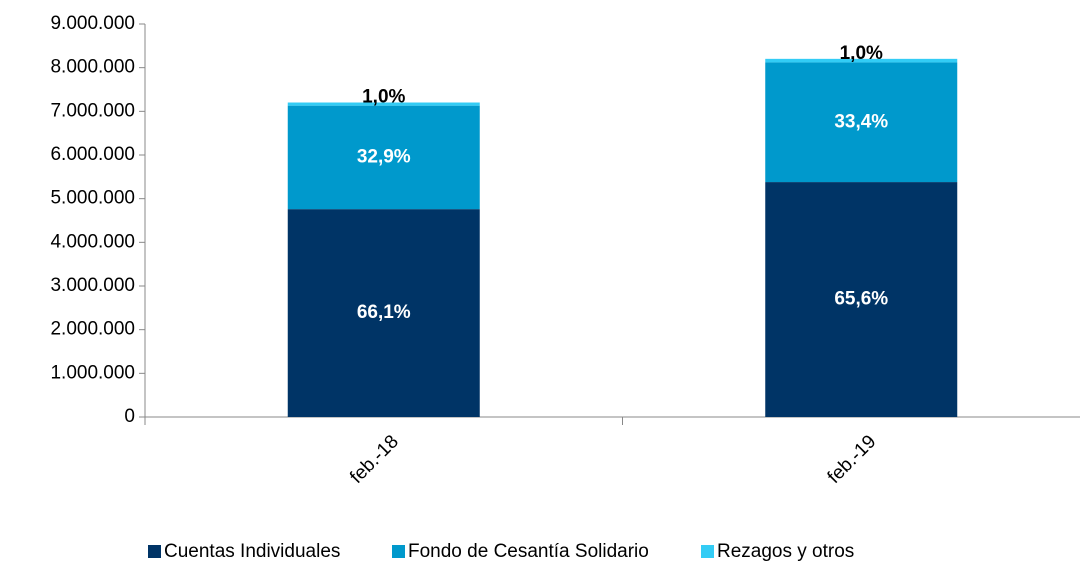  I want to click on share-label: 33,4%, so click(861, 121).